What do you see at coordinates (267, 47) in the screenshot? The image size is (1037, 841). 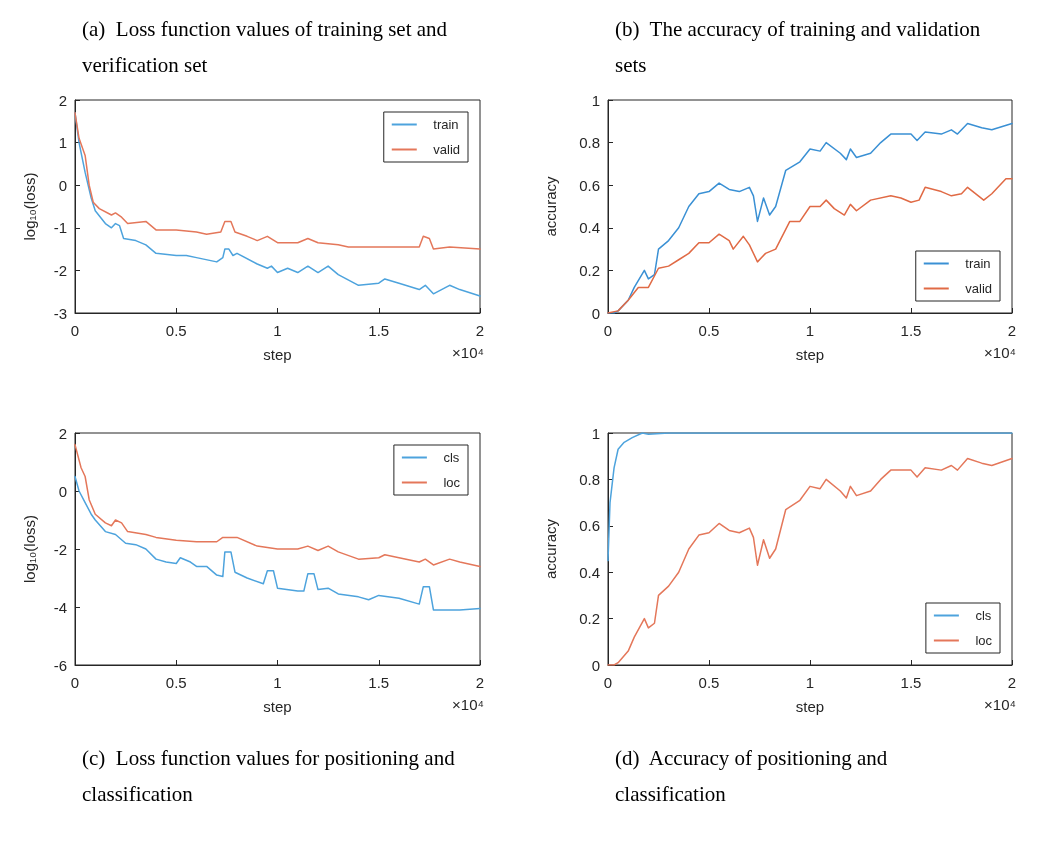 I see `chart-title: (a) Loss function values of training set and verification set` at bounding box center [267, 47].